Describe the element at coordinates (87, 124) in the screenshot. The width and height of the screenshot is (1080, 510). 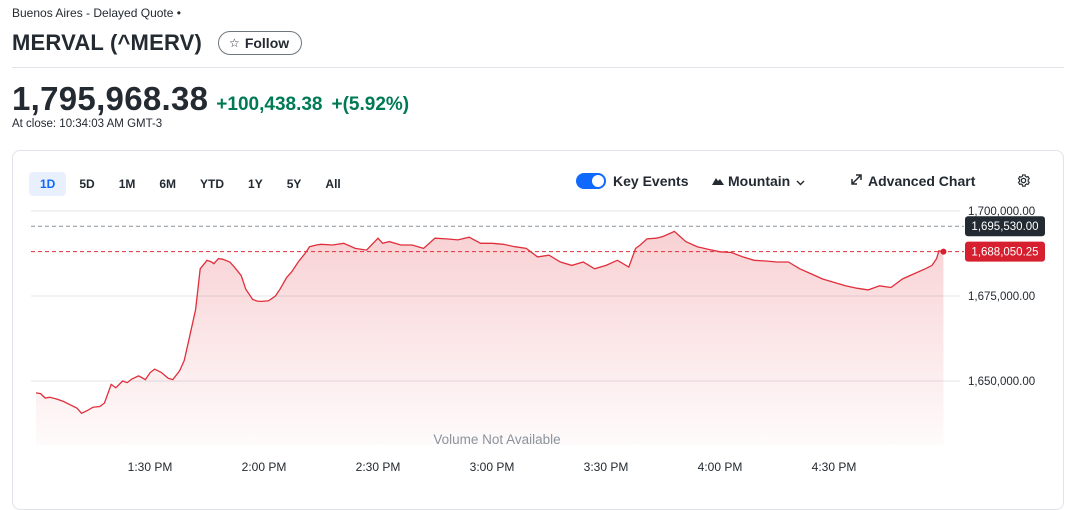
I see `close-time: At close: 10:34:03 AM GMT-3` at that location.